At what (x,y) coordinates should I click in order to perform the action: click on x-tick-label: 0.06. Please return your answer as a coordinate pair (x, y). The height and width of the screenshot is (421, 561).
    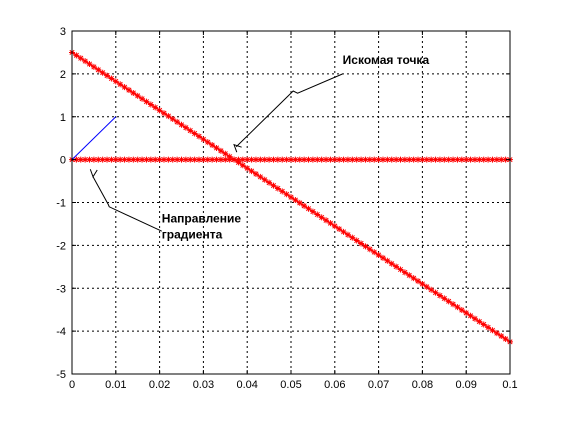
    Looking at the image, I should click on (334, 385).